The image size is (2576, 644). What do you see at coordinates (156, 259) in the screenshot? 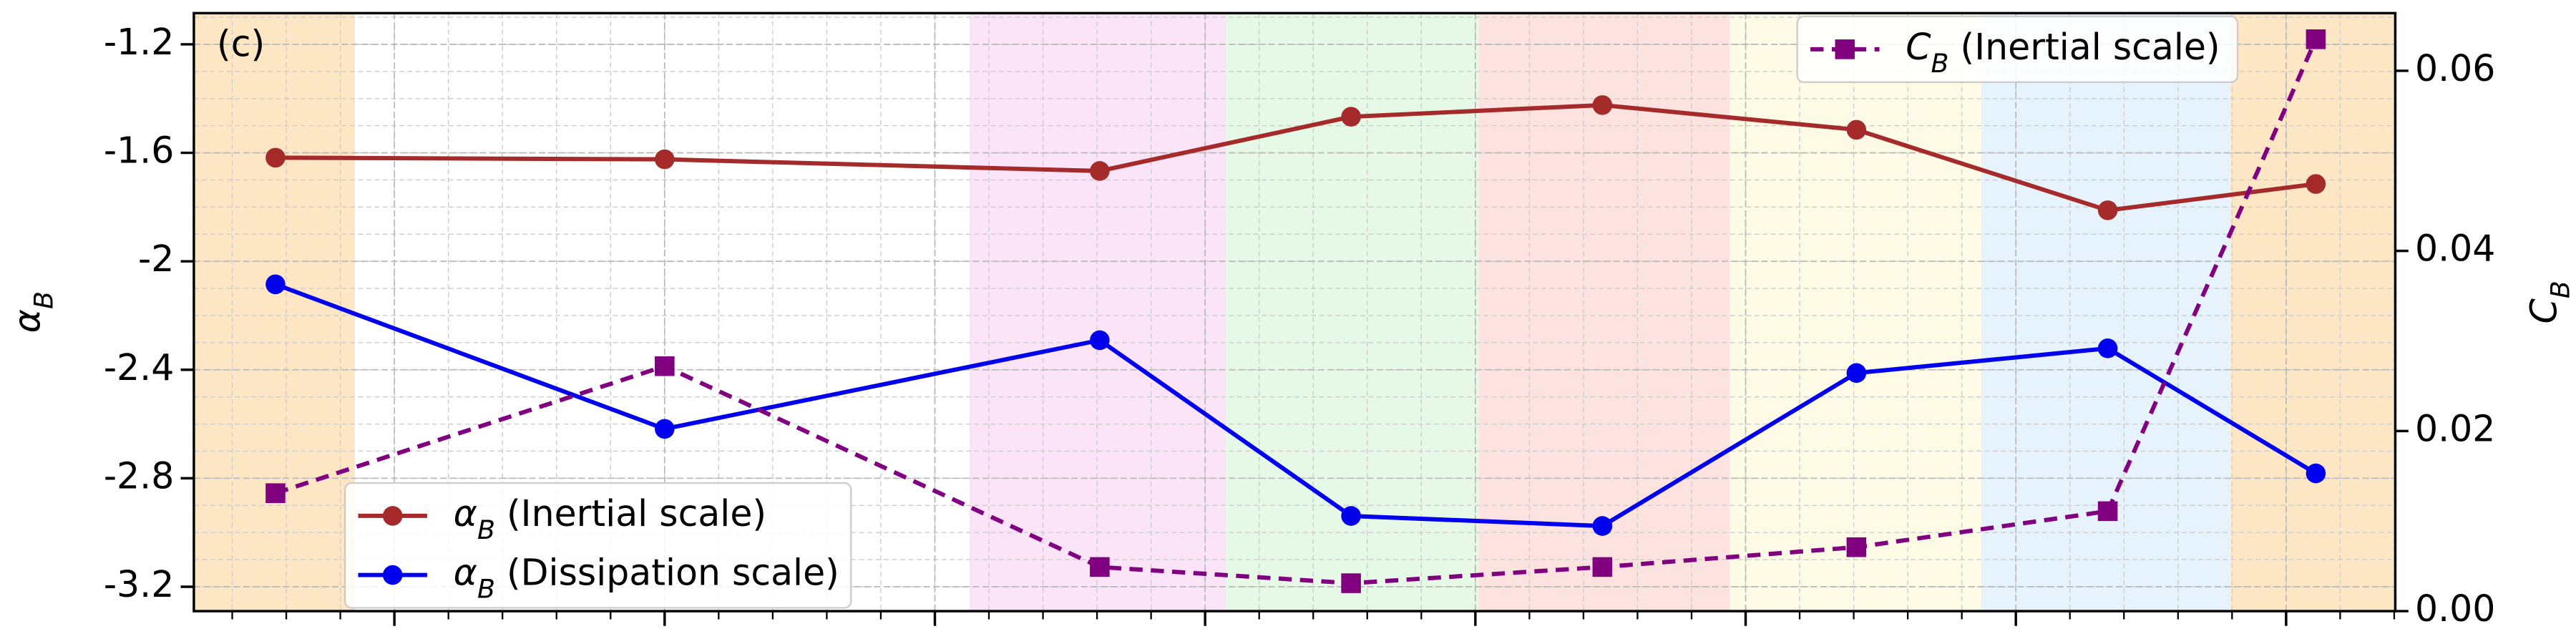
I see `y-tick-label: -2` at bounding box center [156, 259].